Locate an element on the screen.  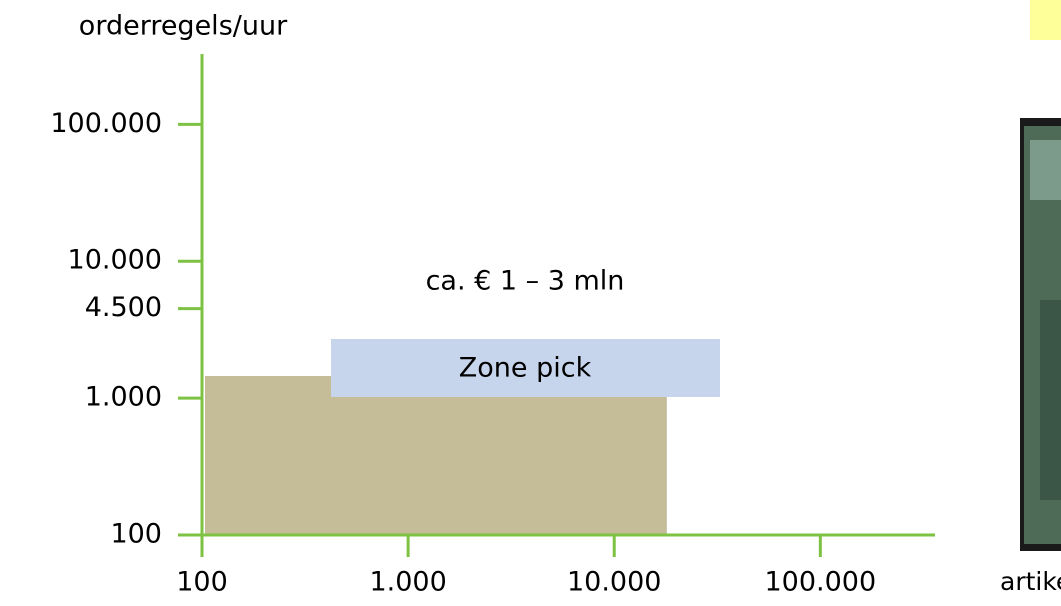
photo is located at coordinates (1040, 334).